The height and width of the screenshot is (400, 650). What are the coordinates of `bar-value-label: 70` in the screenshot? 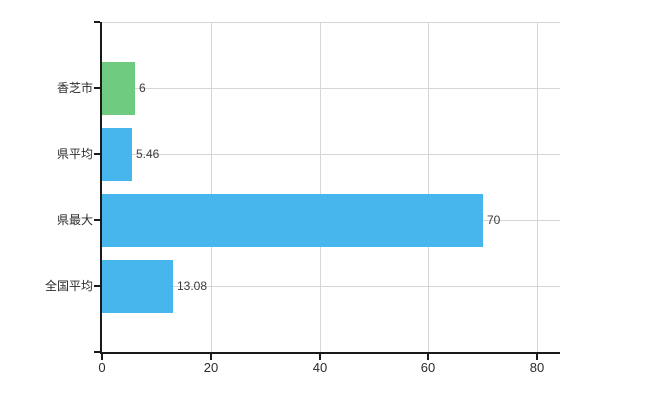 It's located at (494, 220).